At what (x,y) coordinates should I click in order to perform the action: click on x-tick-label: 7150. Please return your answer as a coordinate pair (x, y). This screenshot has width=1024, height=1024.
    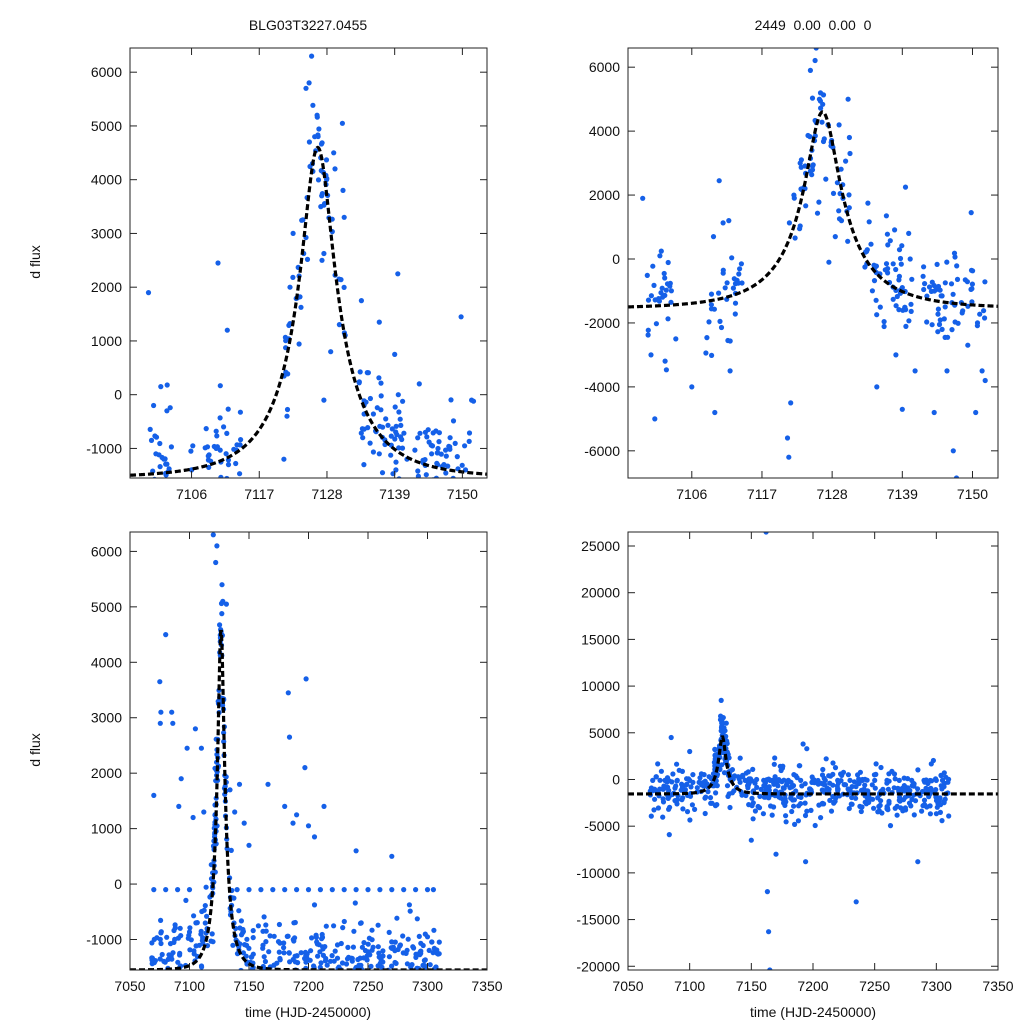
    Looking at the image, I should click on (972, 494).